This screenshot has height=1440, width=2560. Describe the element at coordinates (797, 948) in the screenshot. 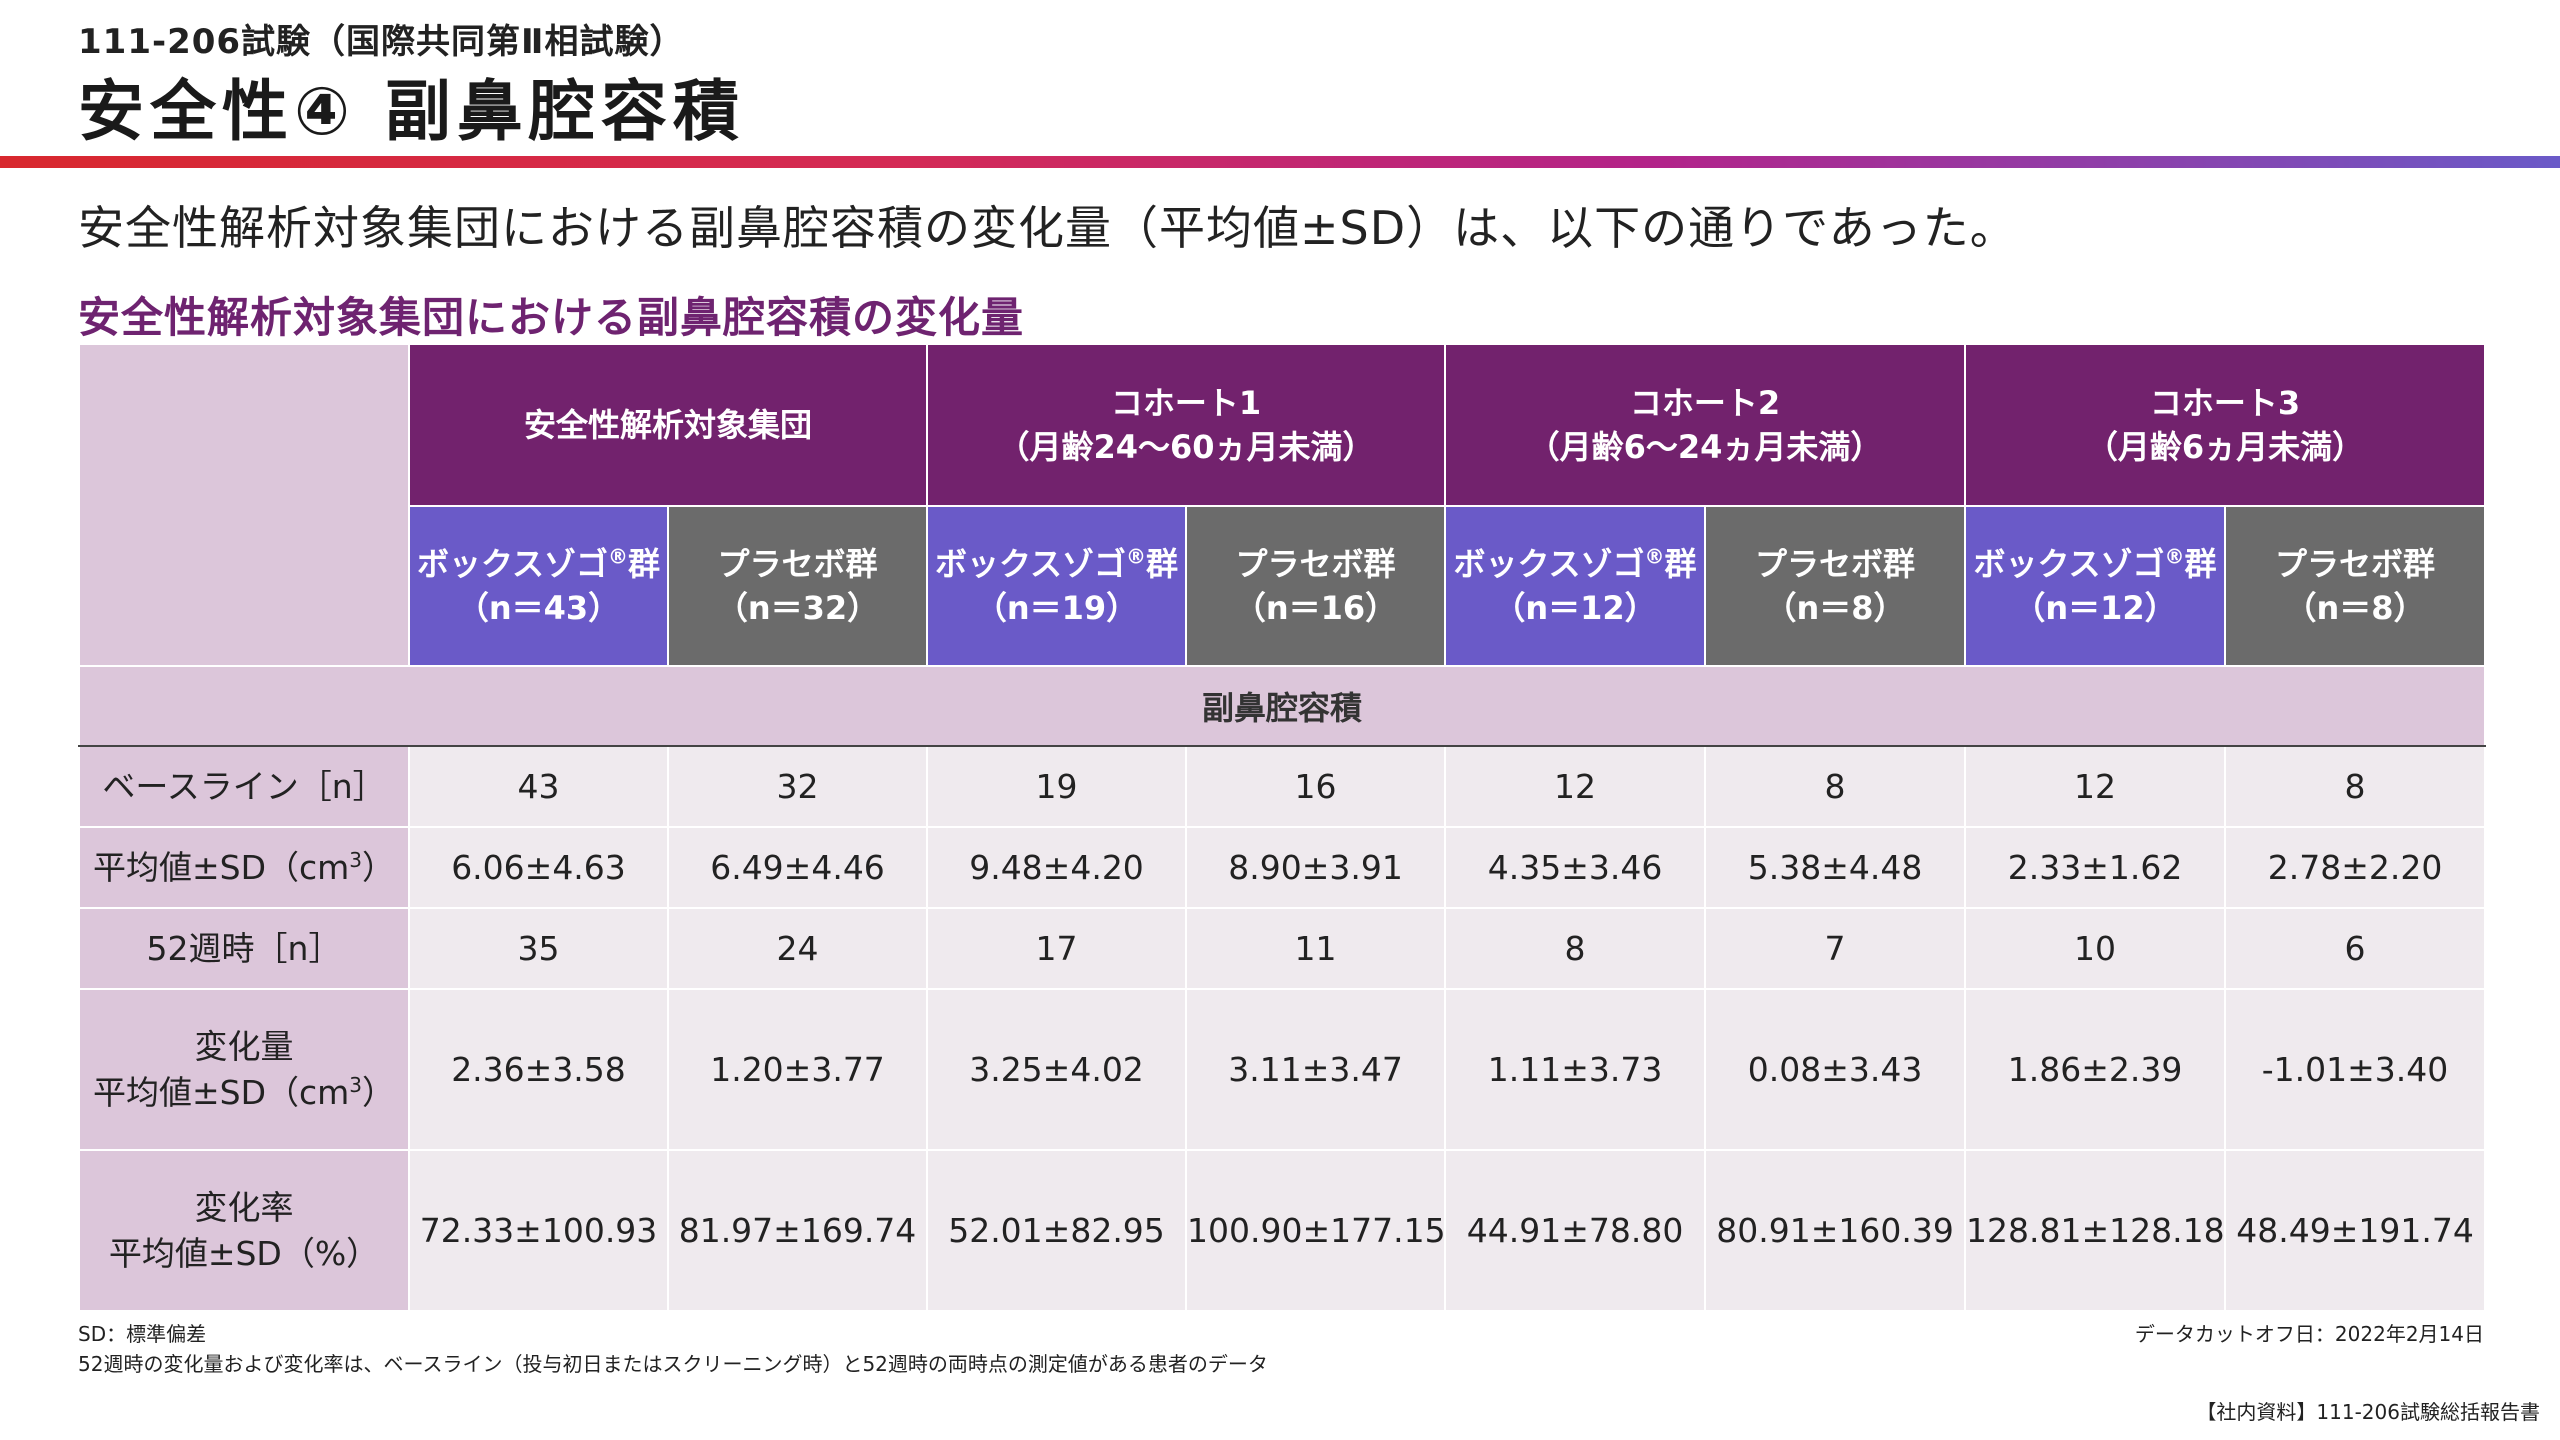

I see `table-cell: 24` at that location.